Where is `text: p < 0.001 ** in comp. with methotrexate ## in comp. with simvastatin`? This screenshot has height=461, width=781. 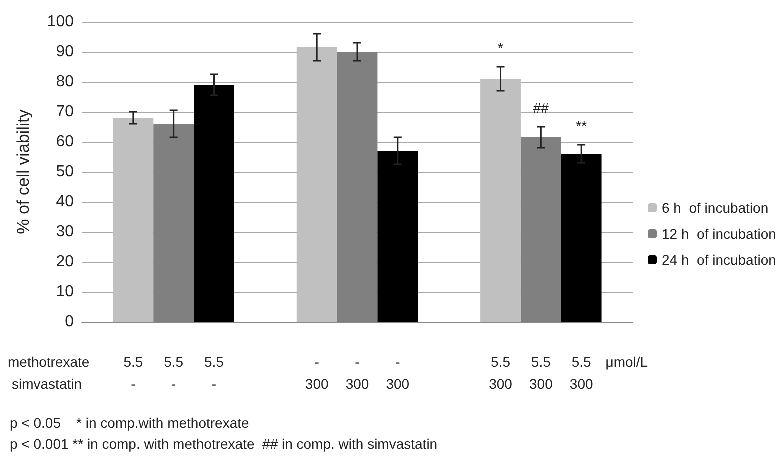 text: p < 0.001 ** in comp. with methotrexate ## in comp. with simvastatin is located at coordinates (224, 444).